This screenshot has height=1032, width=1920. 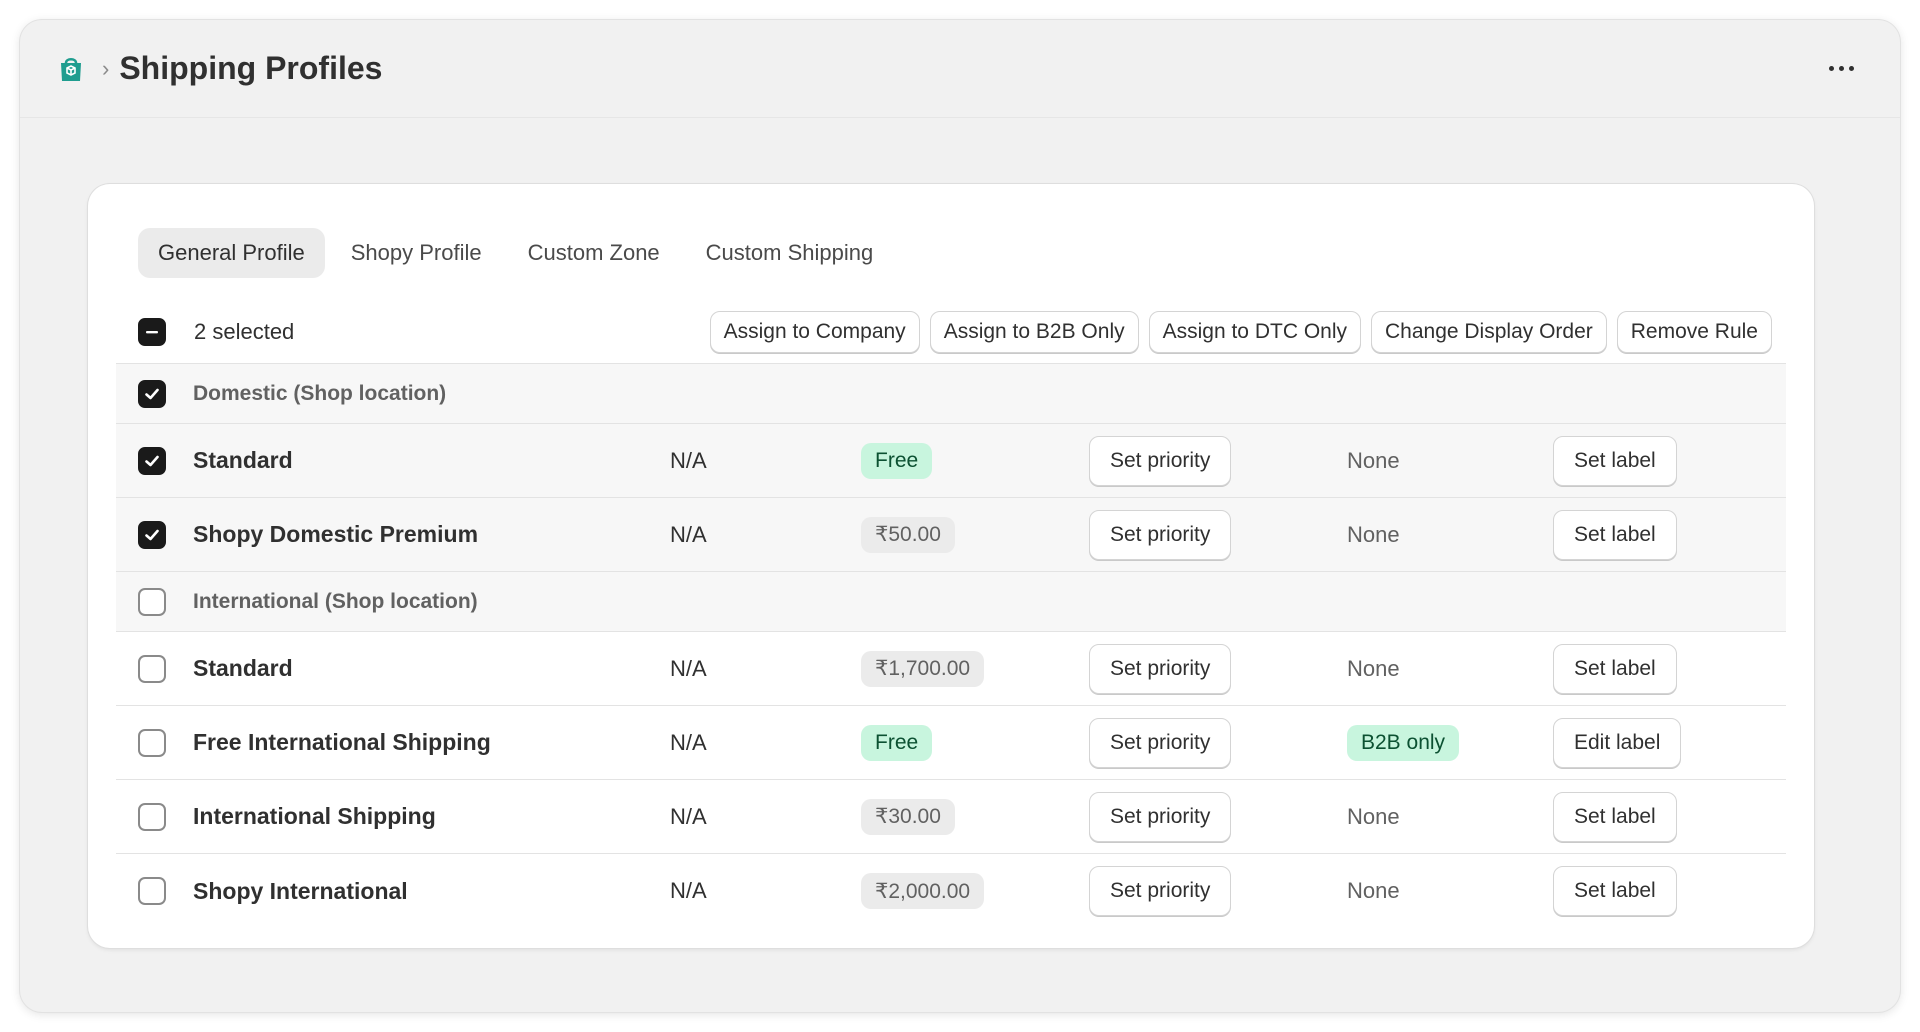 What do you see at coordinates (951, 602) in the screenshot?
I see `zone-group-row: International (Shop location)` at bounding box center [951, 602].